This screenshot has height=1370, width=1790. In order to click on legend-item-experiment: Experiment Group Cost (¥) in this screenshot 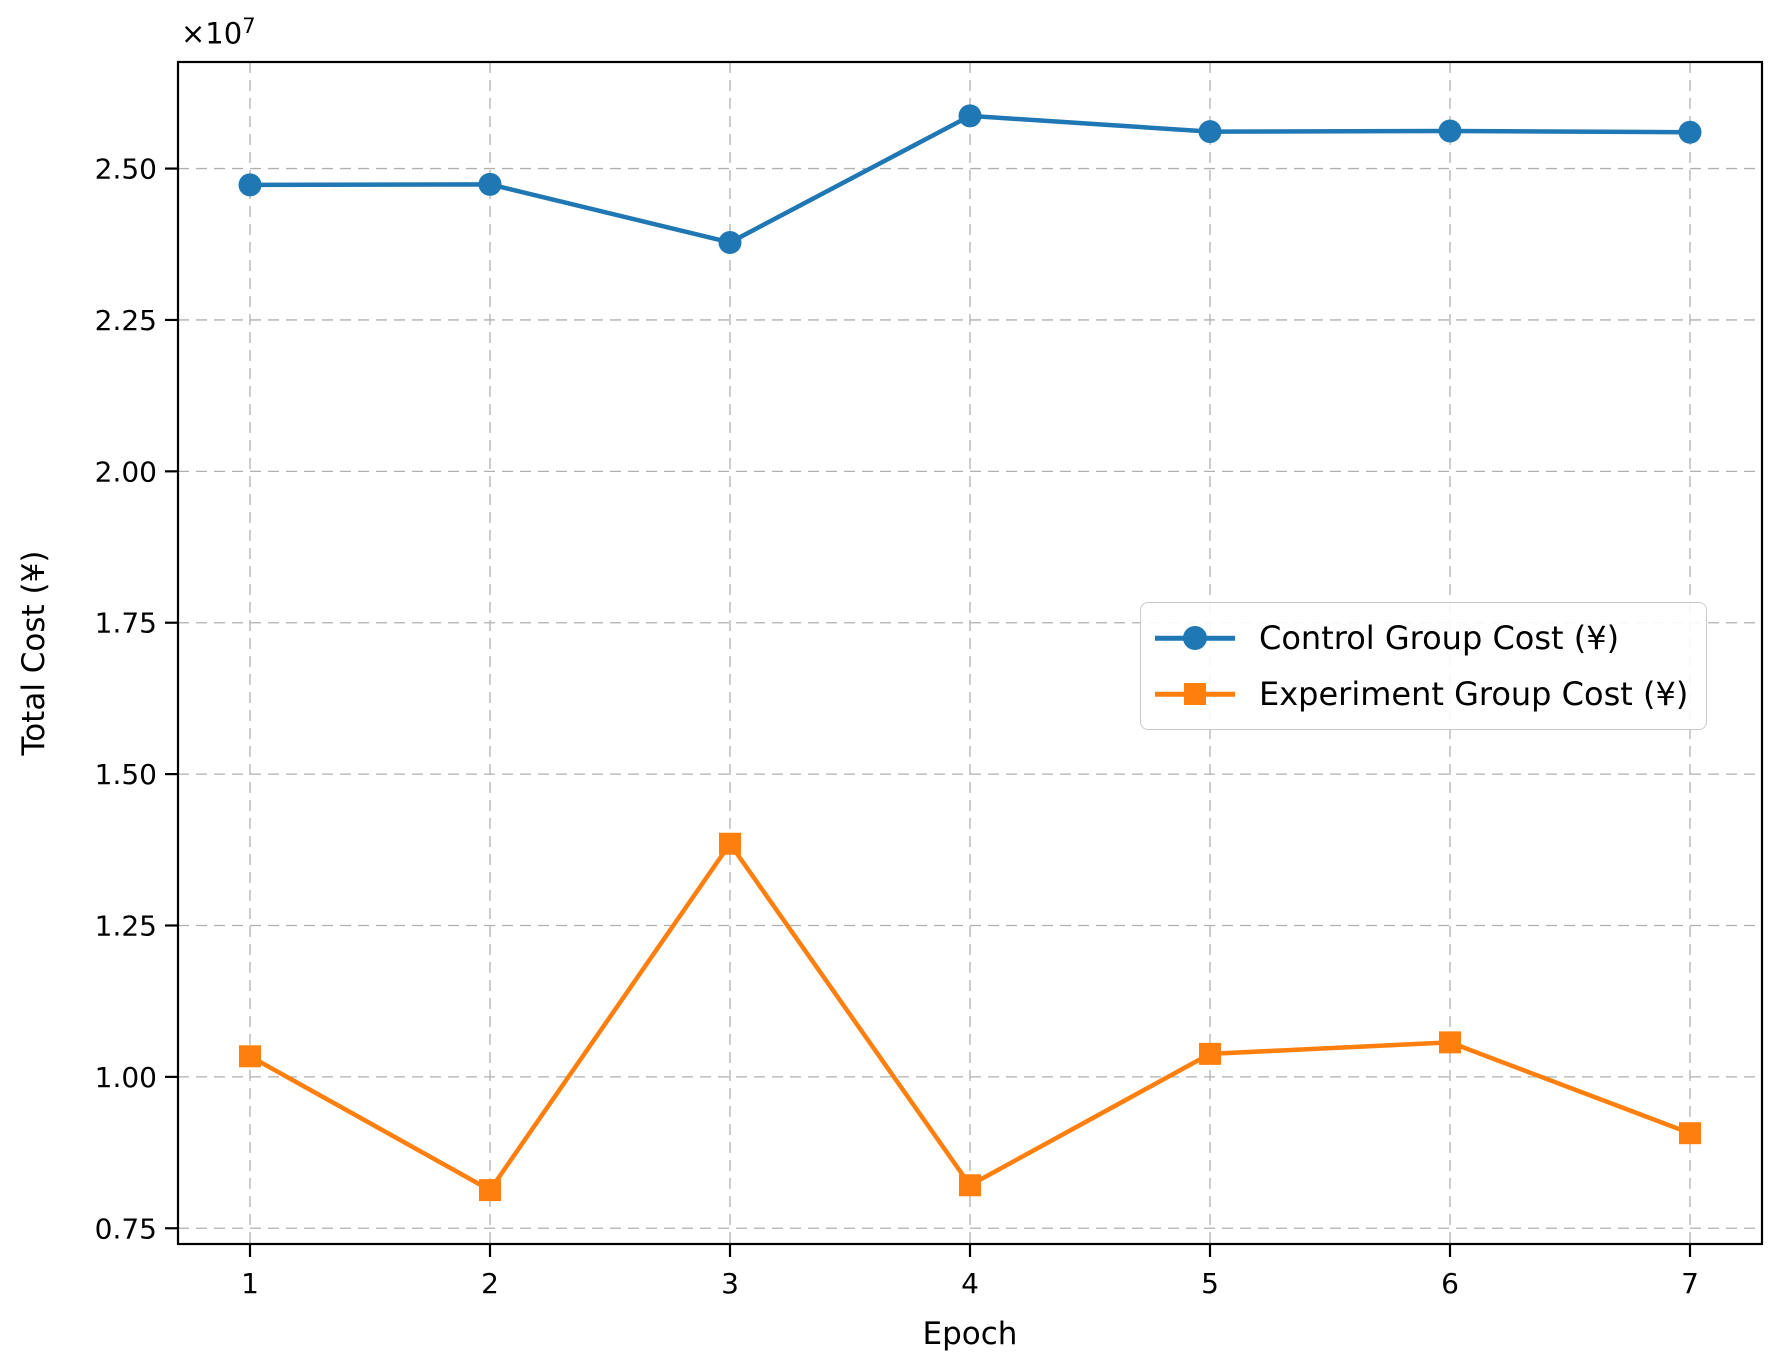, I will do `click(1421, 694)`.